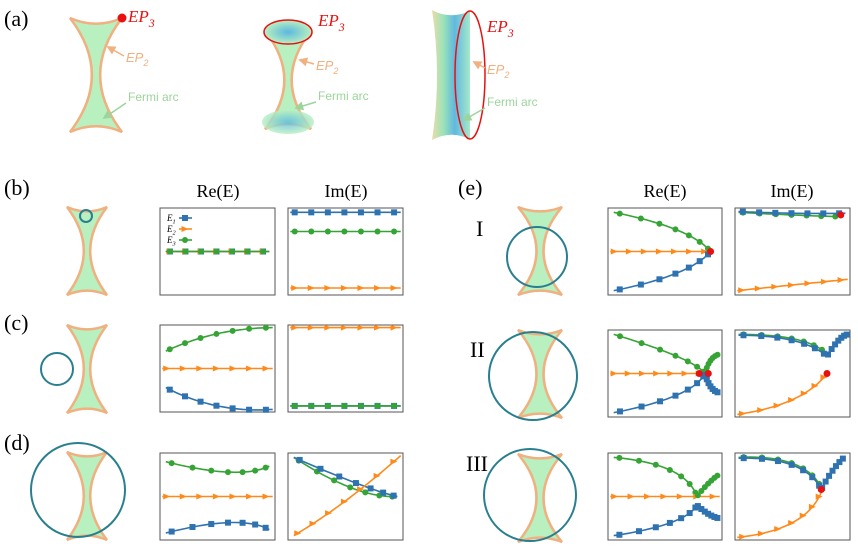 The height and width of the screenshot is (557, 858). What do you see at coordinates (174, 244) in the screenshot?
I see `legend-label-sub: 3` at bounding box center [174, 244].